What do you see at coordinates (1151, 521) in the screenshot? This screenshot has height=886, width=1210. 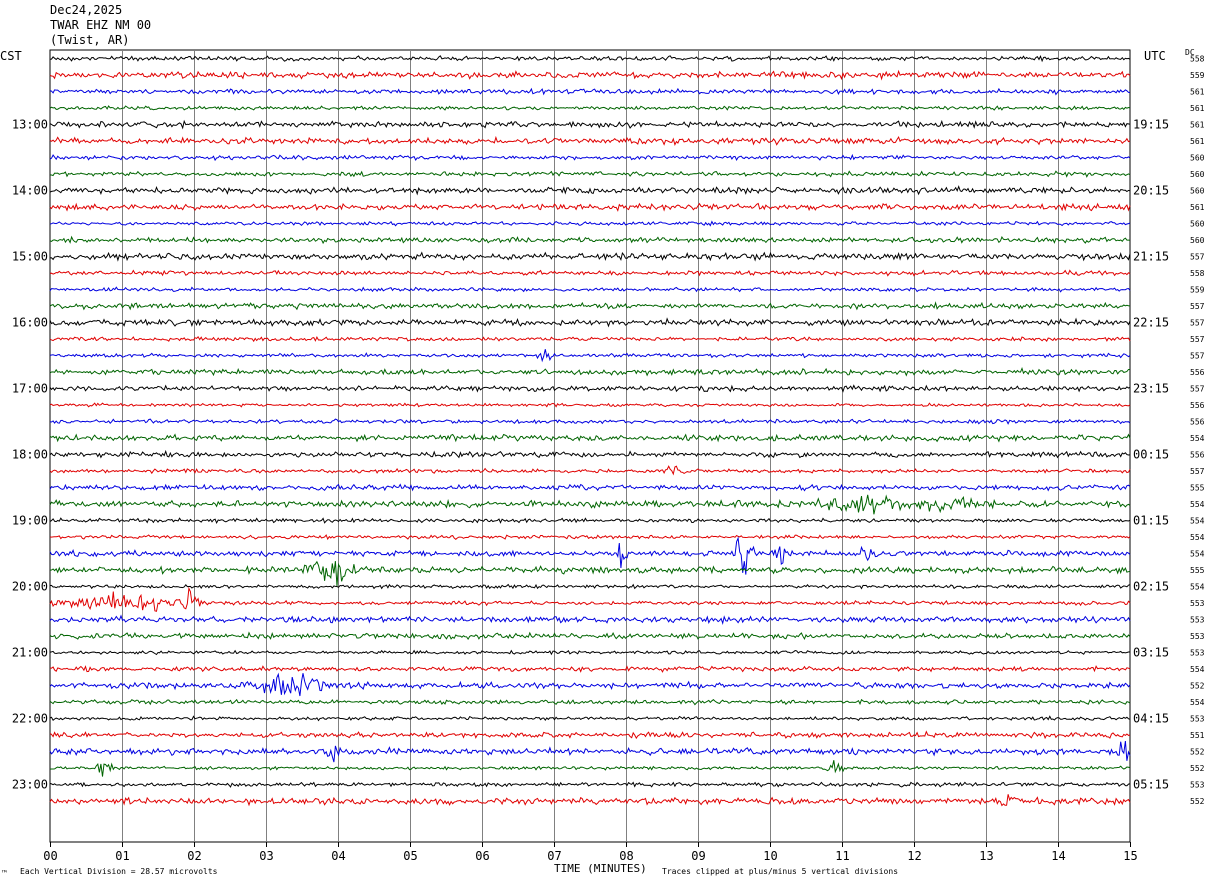 I see `utc-hour-label: 01:15` at bounding box center [1151, 521].